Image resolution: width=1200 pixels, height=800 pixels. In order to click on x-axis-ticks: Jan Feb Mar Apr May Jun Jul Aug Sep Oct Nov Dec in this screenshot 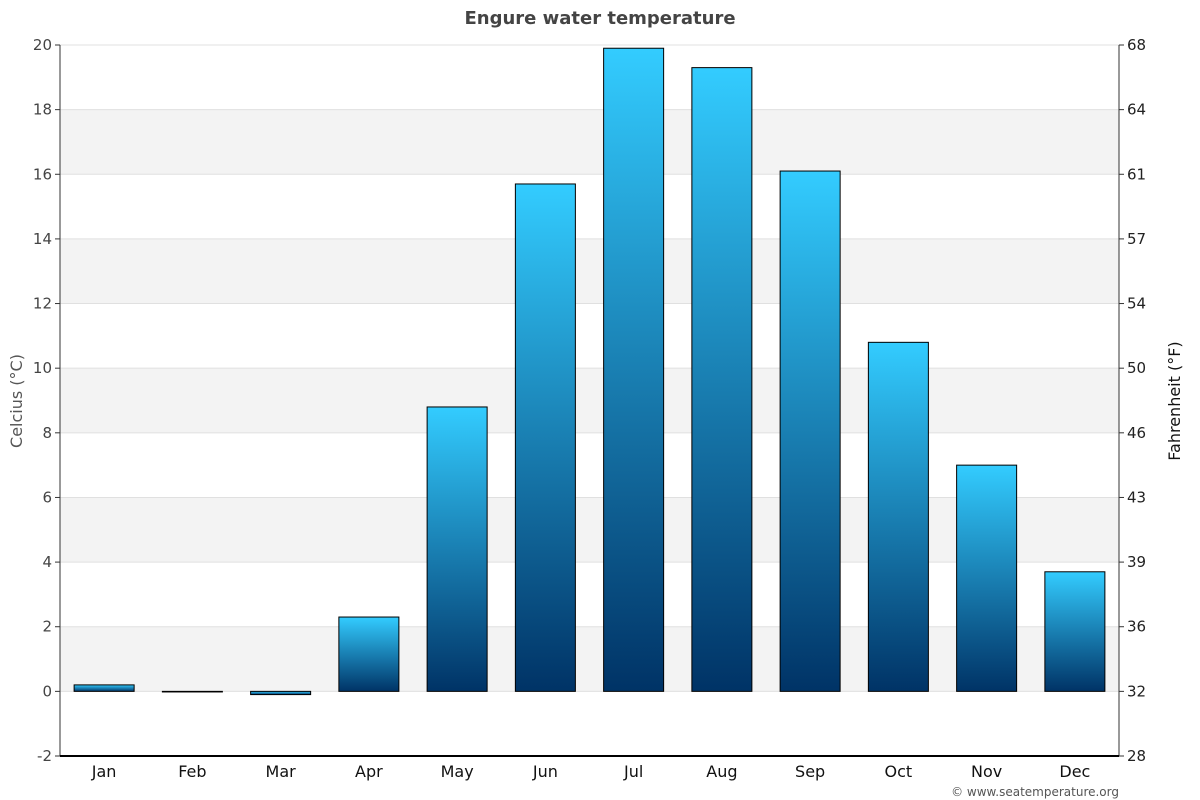, I will do `click(591, 771)`.